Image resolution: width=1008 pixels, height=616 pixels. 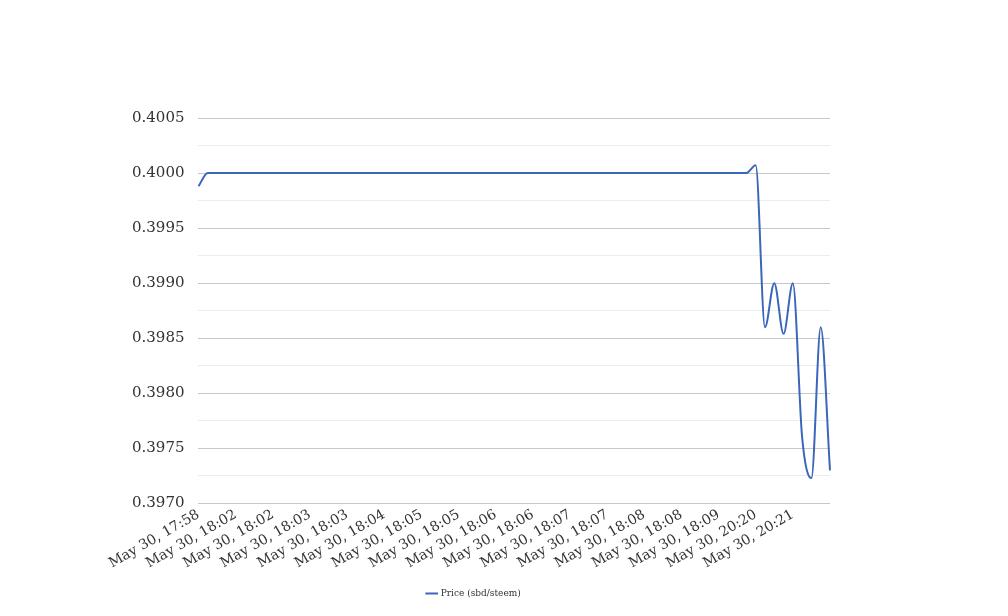 I want to click on y-tick-label: 0.3970, so click(x=158, y=502).